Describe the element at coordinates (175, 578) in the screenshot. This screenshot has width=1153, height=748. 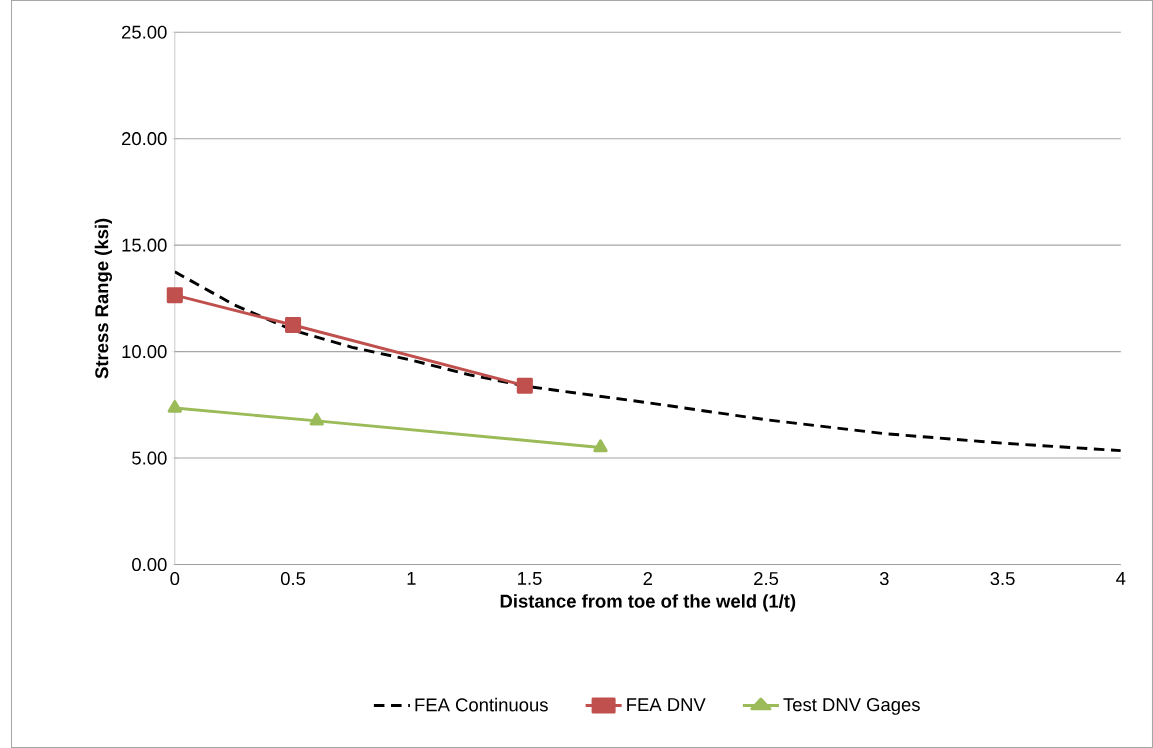
I see `x-tick-label: 0` at that location.